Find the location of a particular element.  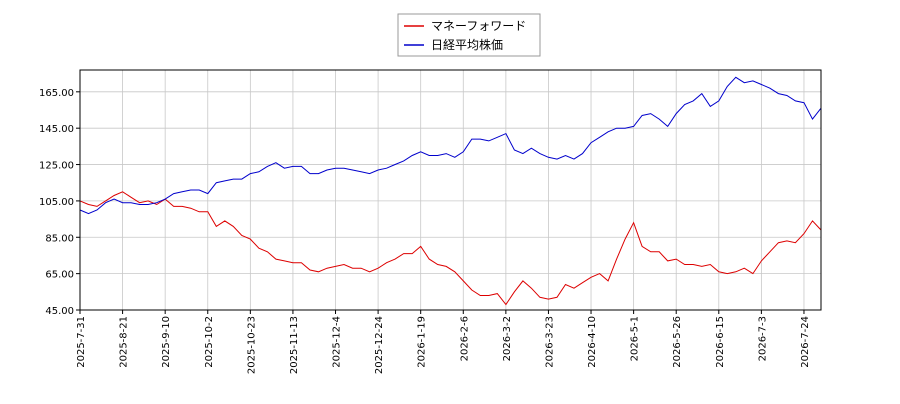

y-tick-label: 125.00 is located at coordinates (56, 166).